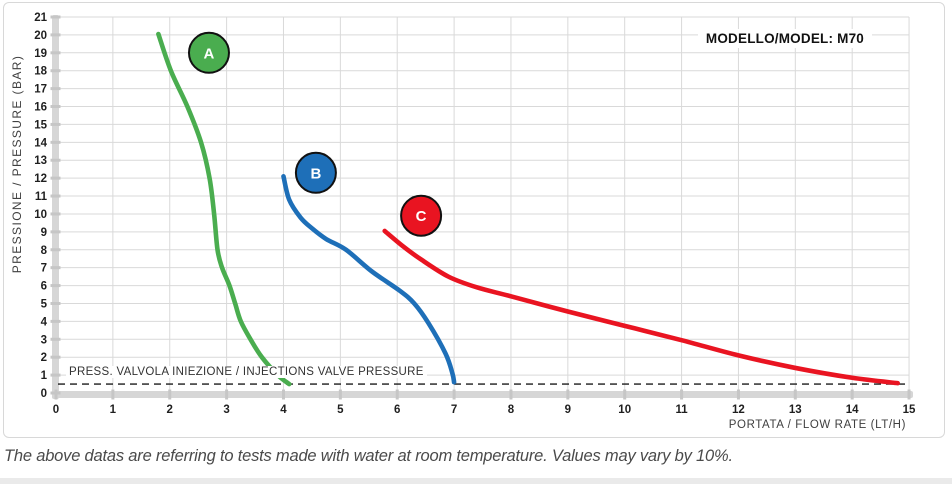 The height and width of the screenshot is (484, 952). I want to click on y-tick-label: 10, so click(40, 215).